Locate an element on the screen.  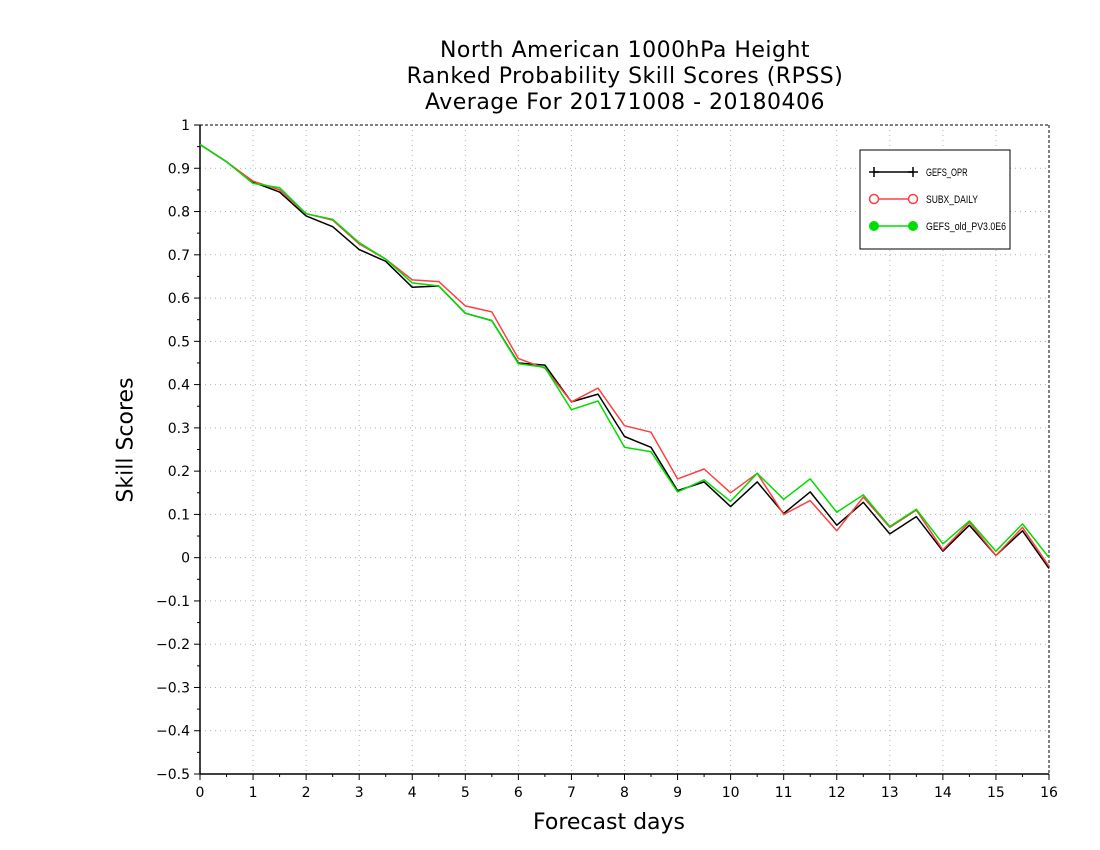
y-tick-label: 0.5 is located at coordinates (179, 342).